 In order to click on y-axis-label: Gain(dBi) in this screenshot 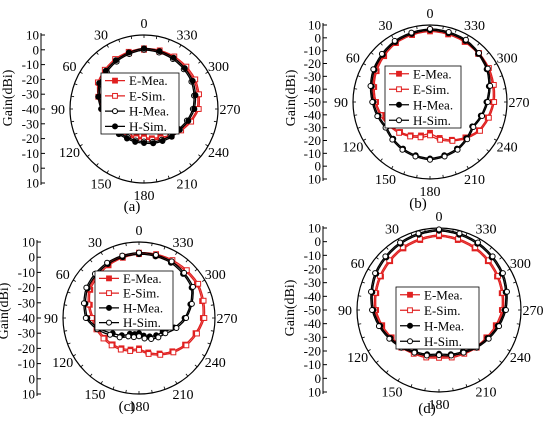, I will do `click(290, 307)`.